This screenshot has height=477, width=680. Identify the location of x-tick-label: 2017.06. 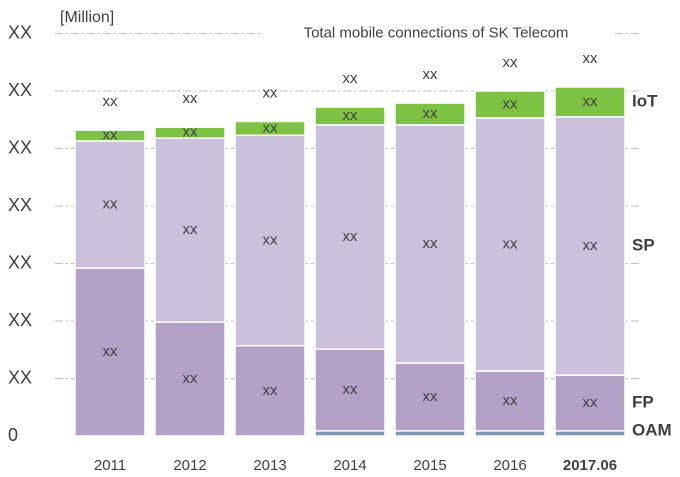
(590, 465).